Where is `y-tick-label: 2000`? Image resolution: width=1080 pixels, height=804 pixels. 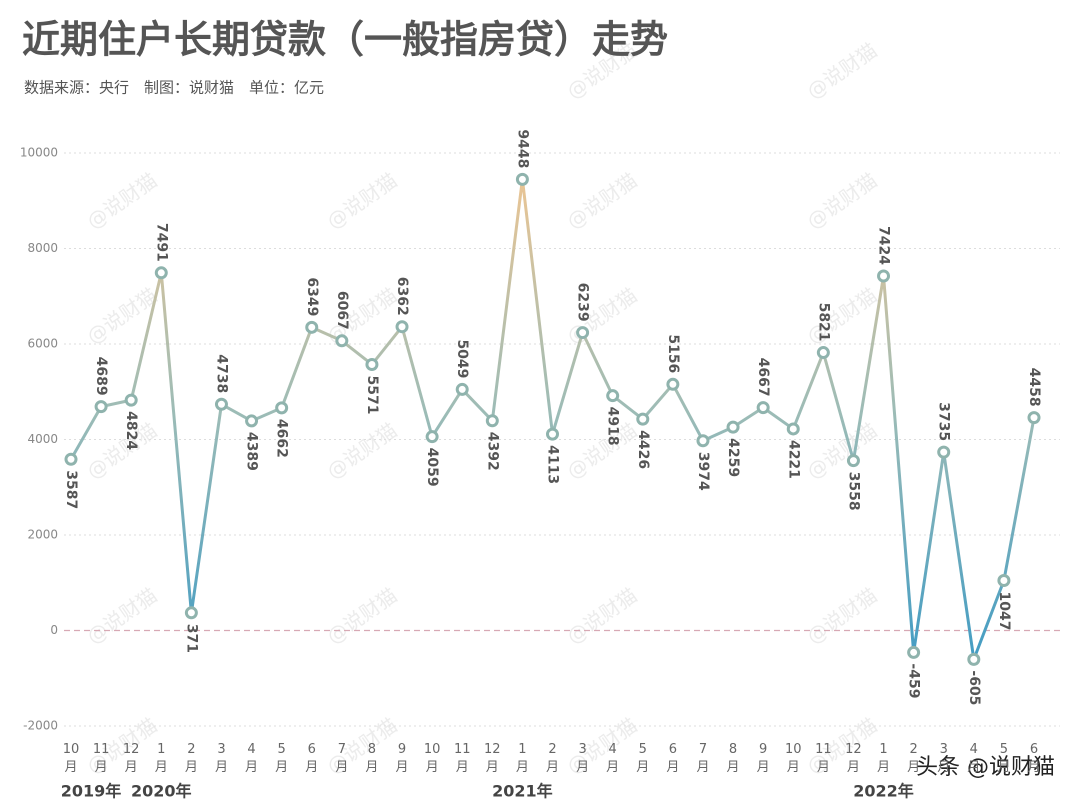
y-tick-label: 2000 is located at coordinates (42, 535).